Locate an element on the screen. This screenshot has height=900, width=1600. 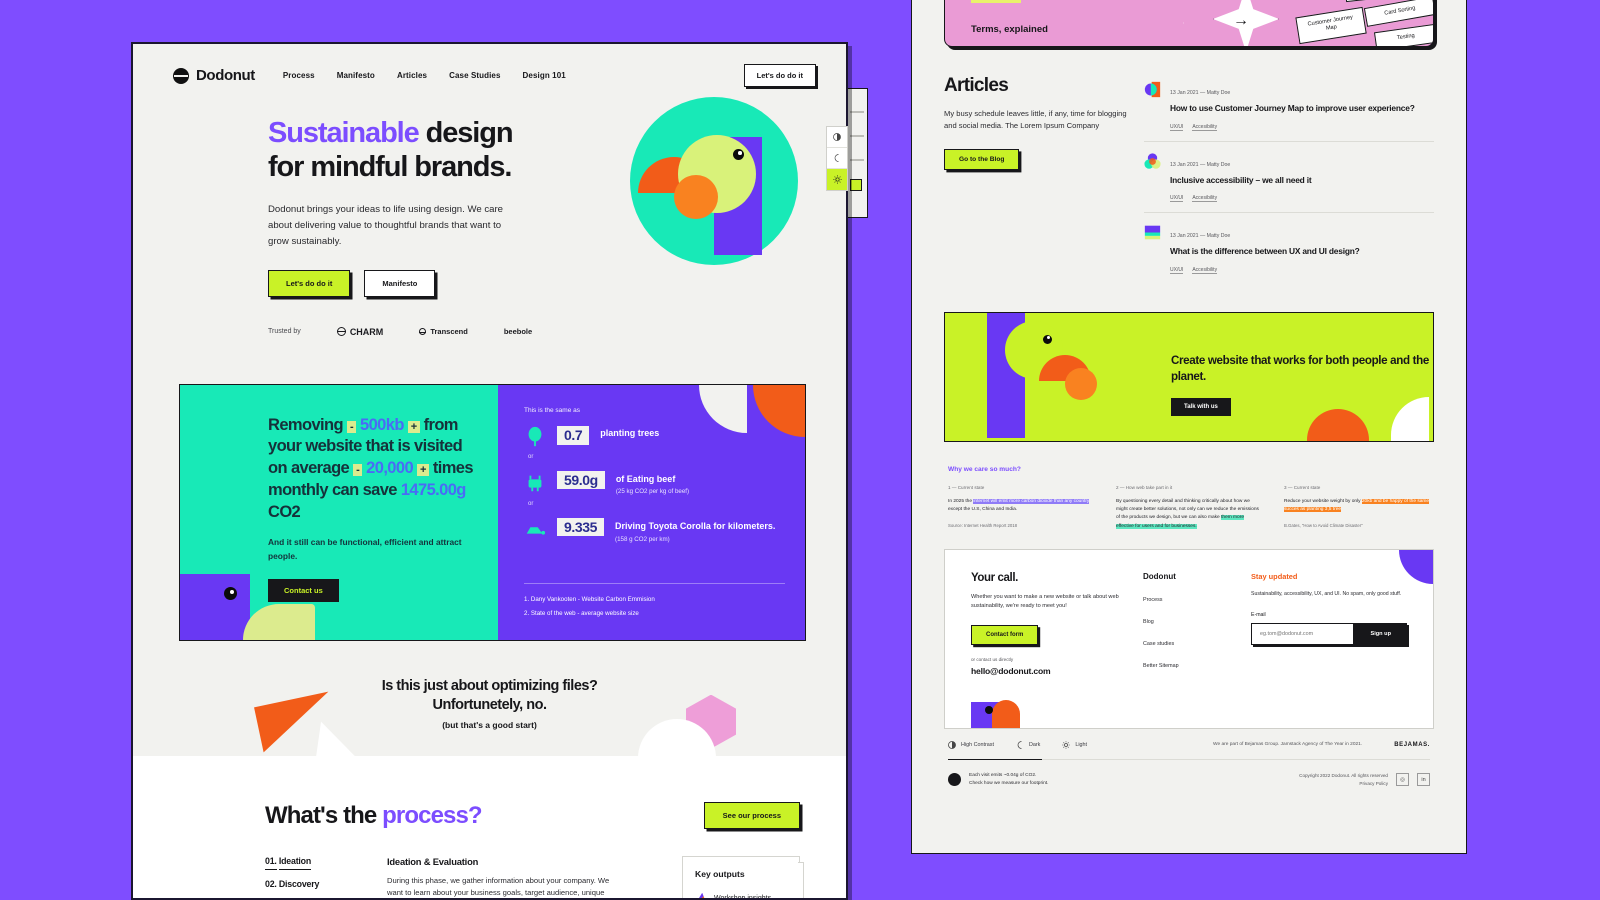
step-num-1: 01. is located at coordinates (271, 862).